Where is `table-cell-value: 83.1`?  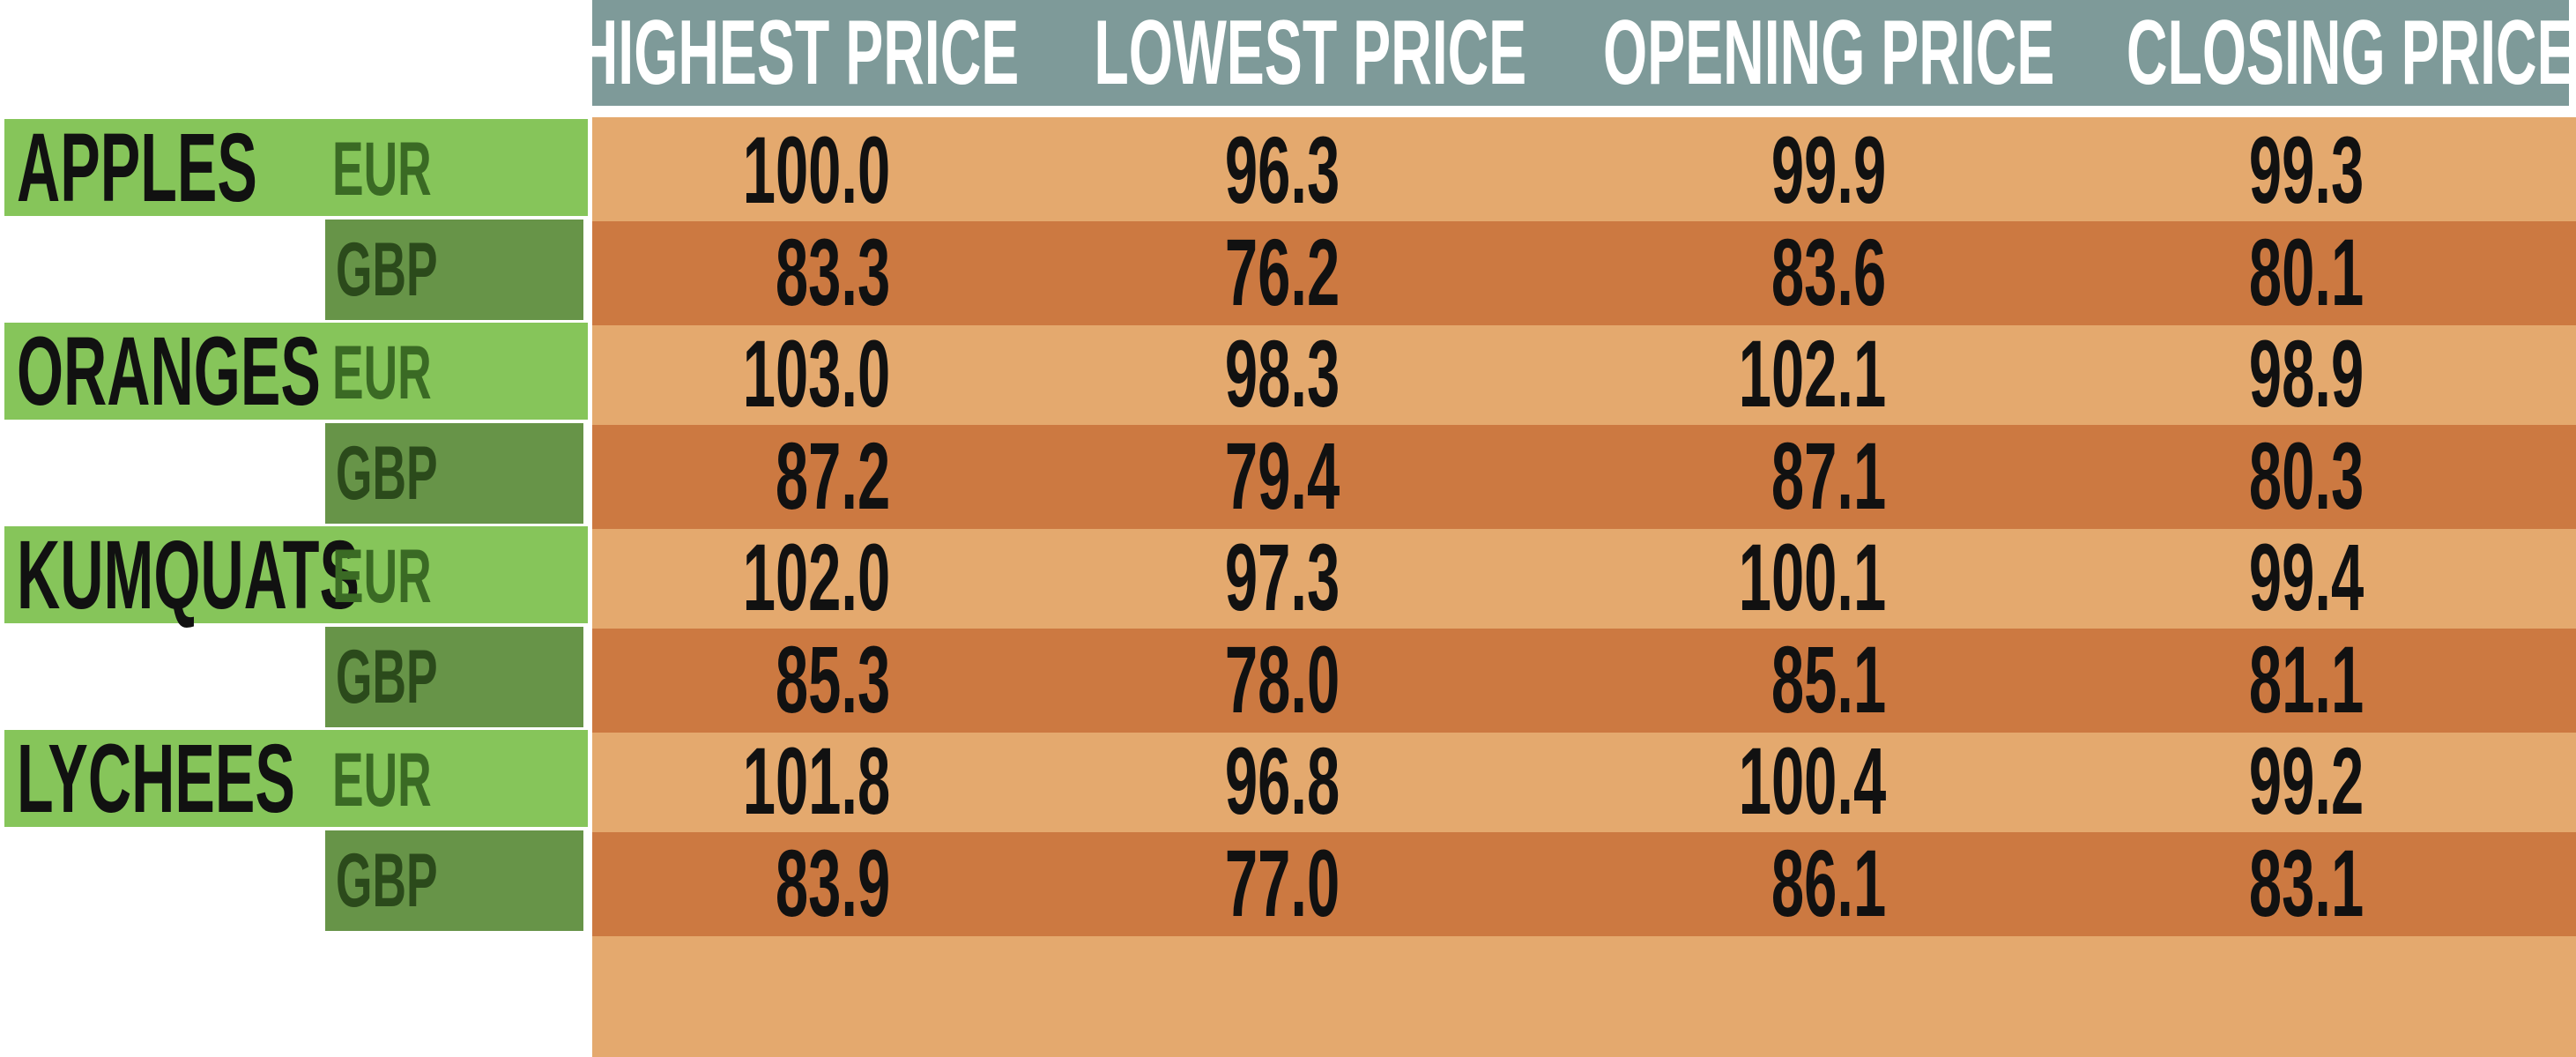
table-cell-value: 83.1 is located at coordinates (2187, 883).